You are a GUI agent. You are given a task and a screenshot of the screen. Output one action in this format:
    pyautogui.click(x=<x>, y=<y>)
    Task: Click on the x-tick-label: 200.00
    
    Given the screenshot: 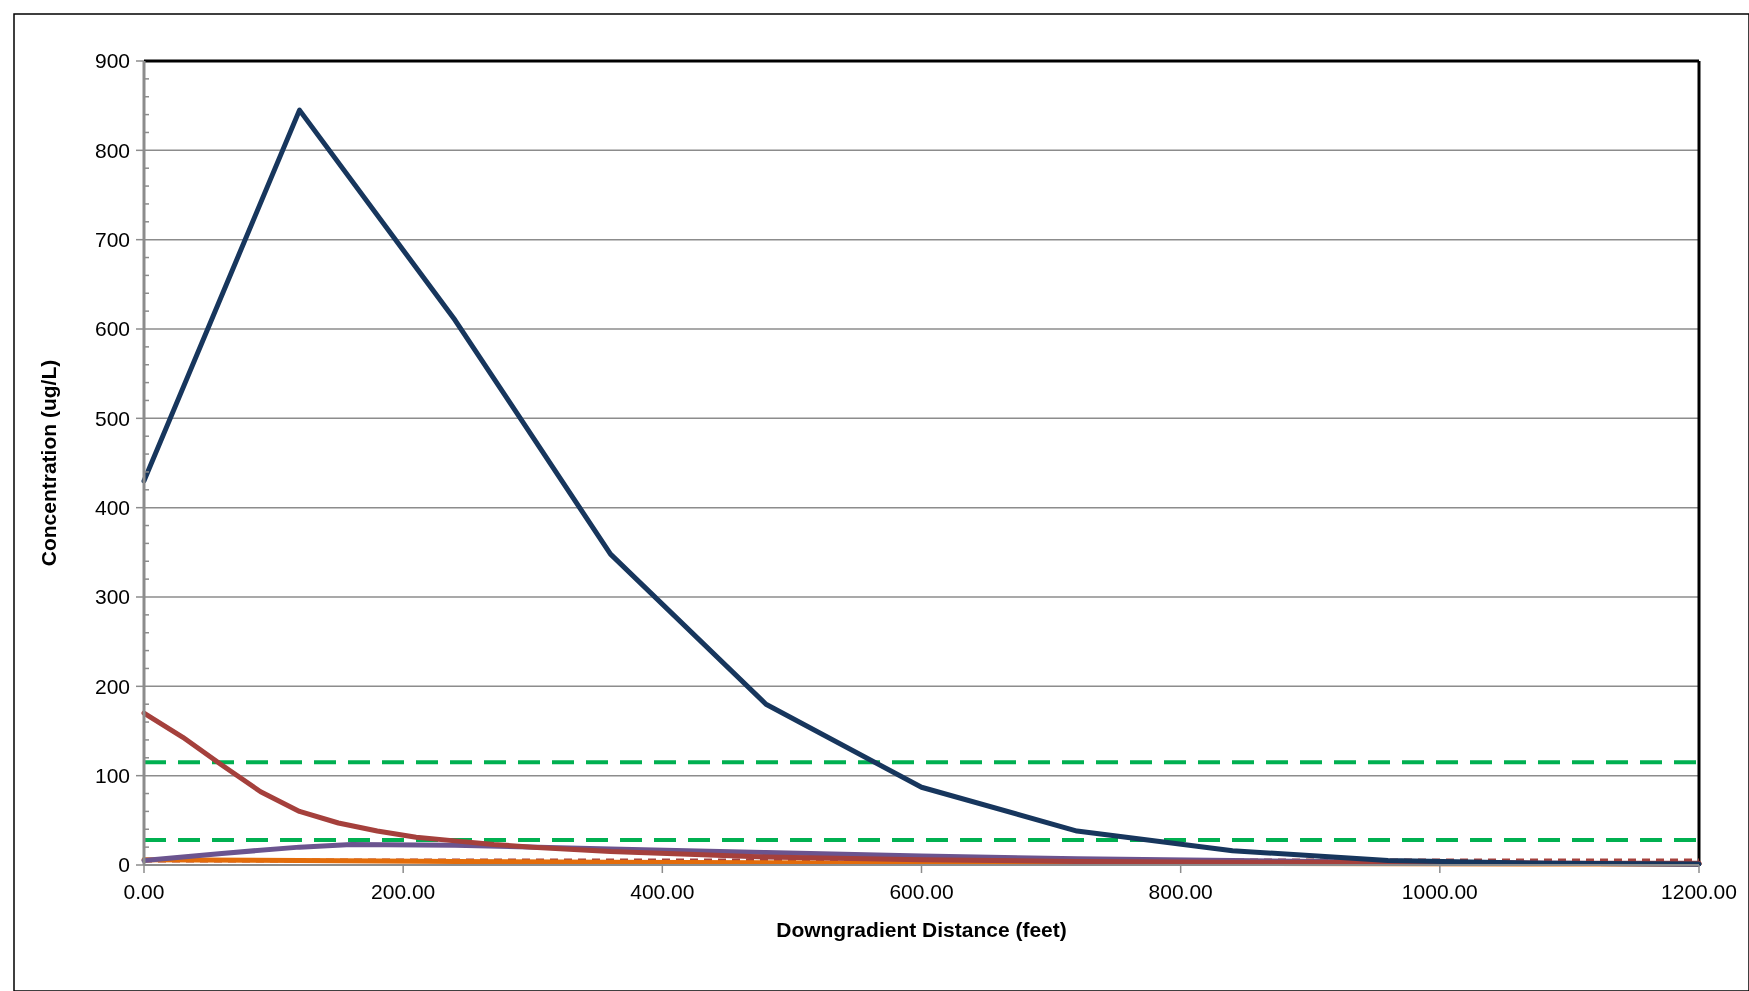 What is the action you would take?
    pyautogui.click(x=403, y=891)
    